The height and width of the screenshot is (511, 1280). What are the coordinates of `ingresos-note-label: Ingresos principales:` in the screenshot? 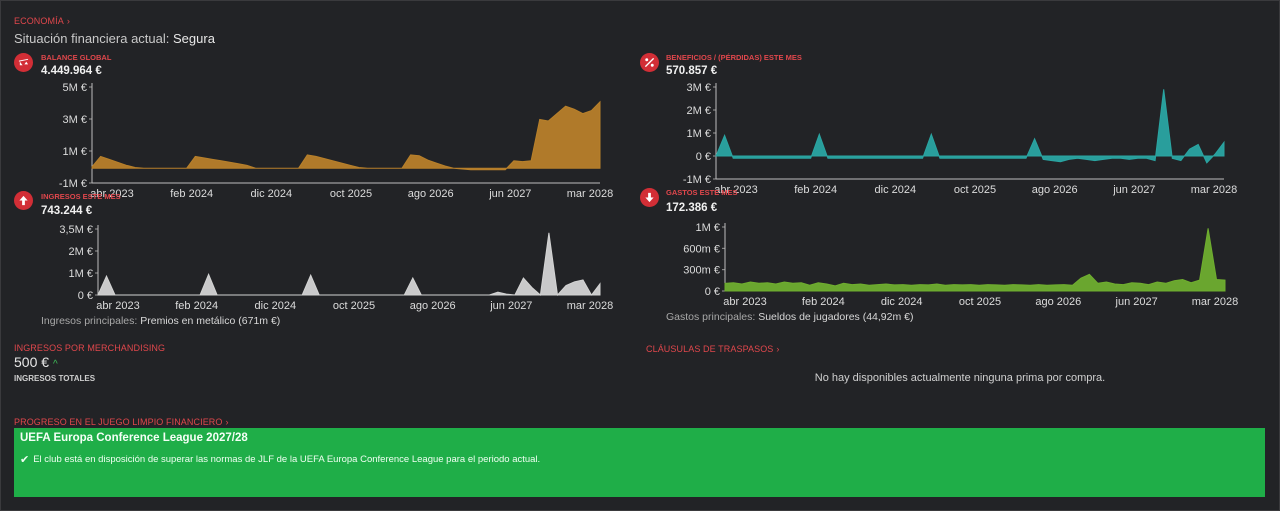 It's located at (89, 321).